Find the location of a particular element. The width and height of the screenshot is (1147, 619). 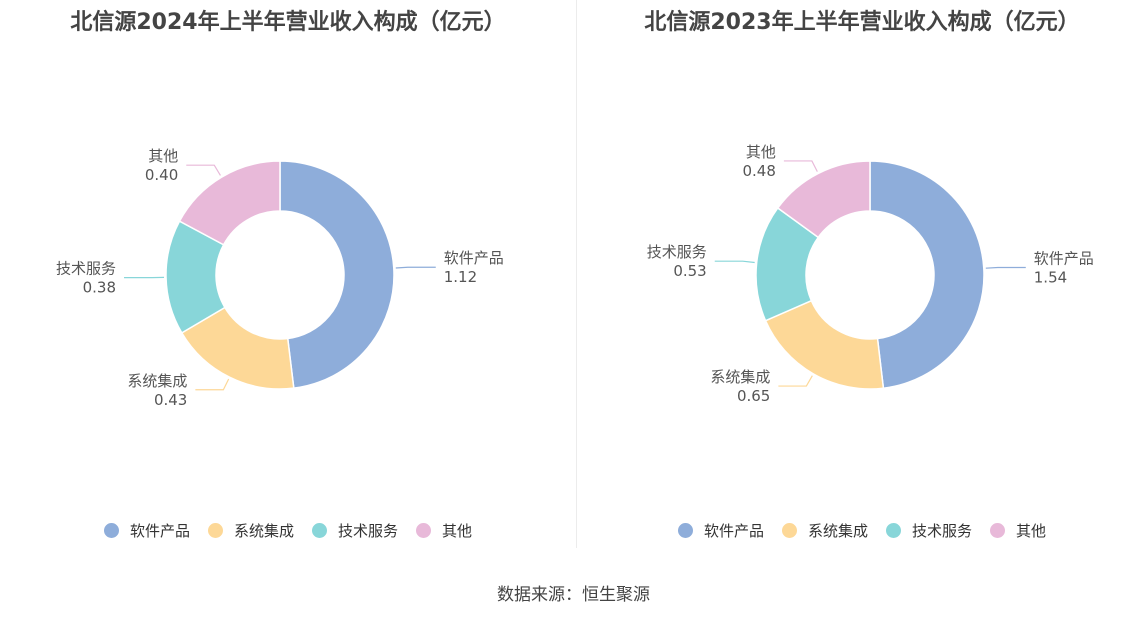

donut-slice-system-integration is located at coordinates (824, 344).